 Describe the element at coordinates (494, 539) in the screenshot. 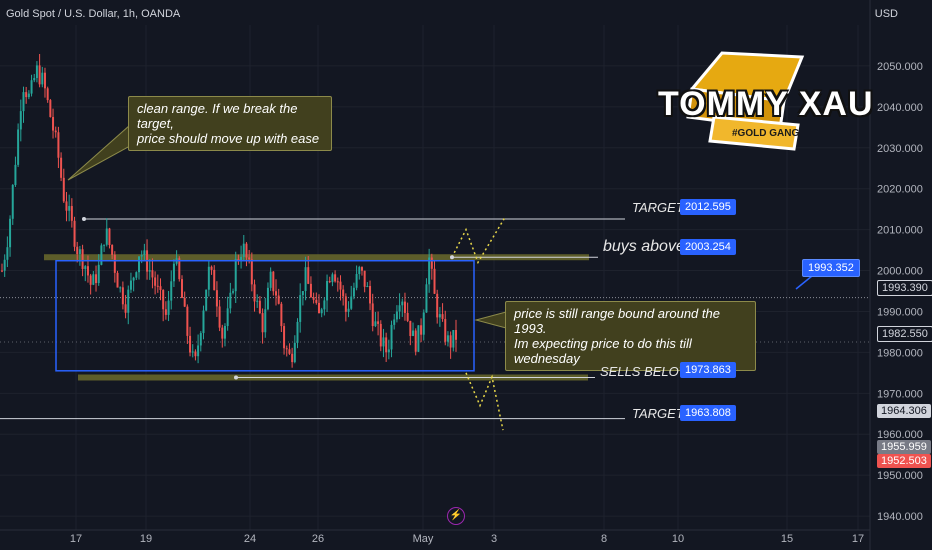

I see `x-tick-label: 3` at that location.